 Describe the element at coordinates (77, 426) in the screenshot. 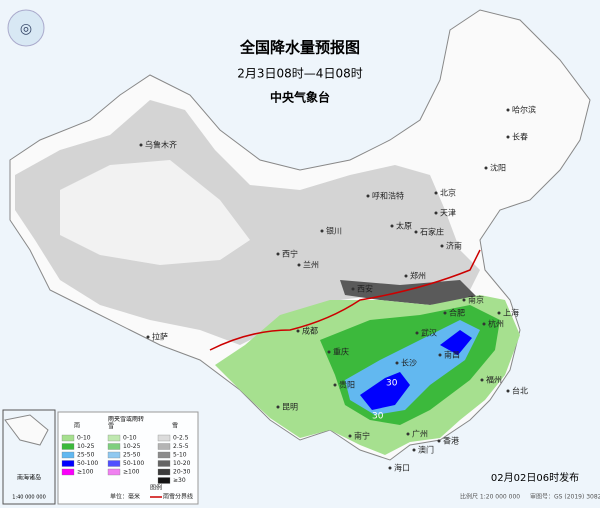

I see `legend-heading: 雨` at that location.